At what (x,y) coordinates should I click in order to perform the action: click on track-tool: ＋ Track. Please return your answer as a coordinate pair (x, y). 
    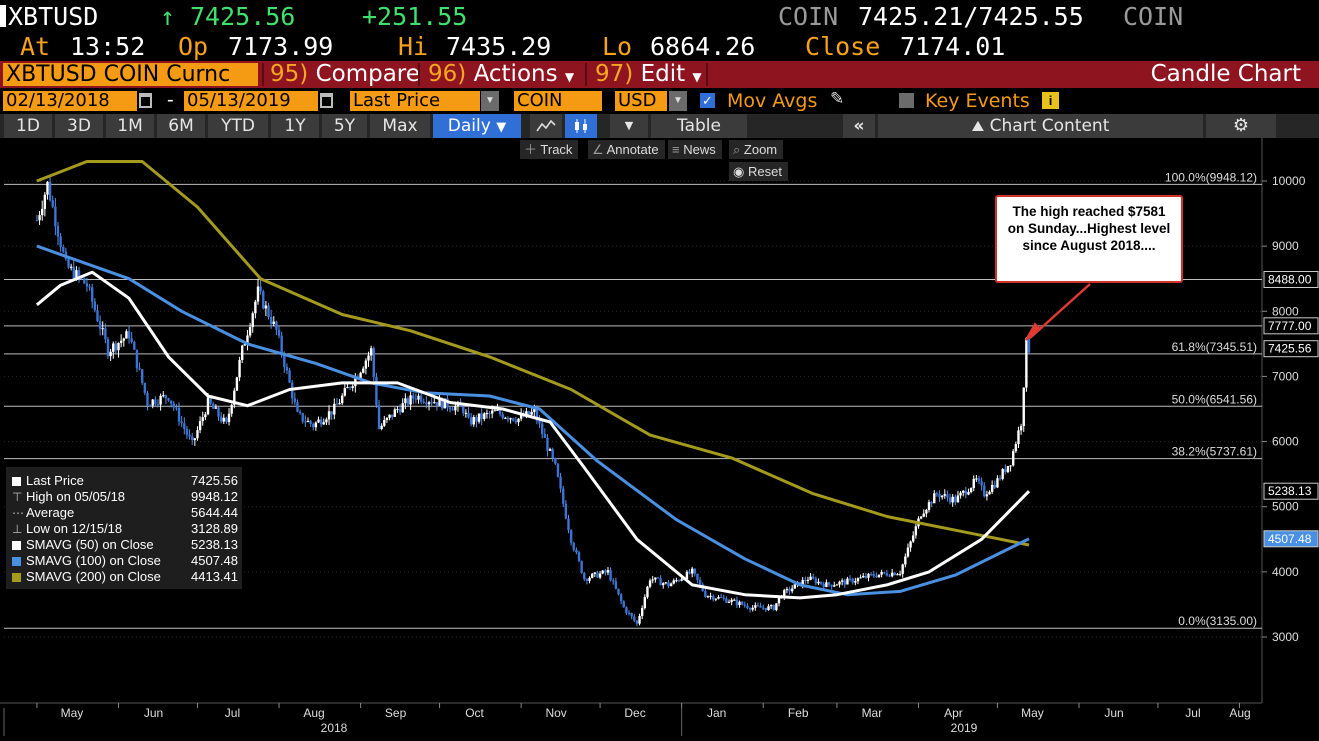
    Looking at the image, I should click on (549, 149).